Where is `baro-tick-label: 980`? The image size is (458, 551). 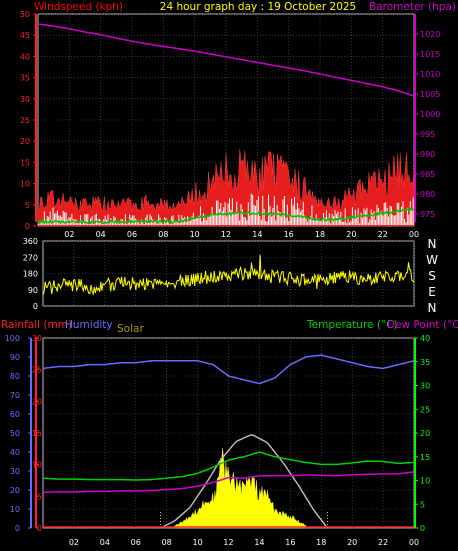
baro-tick-label: 980 is located at coordinates (427, 194).